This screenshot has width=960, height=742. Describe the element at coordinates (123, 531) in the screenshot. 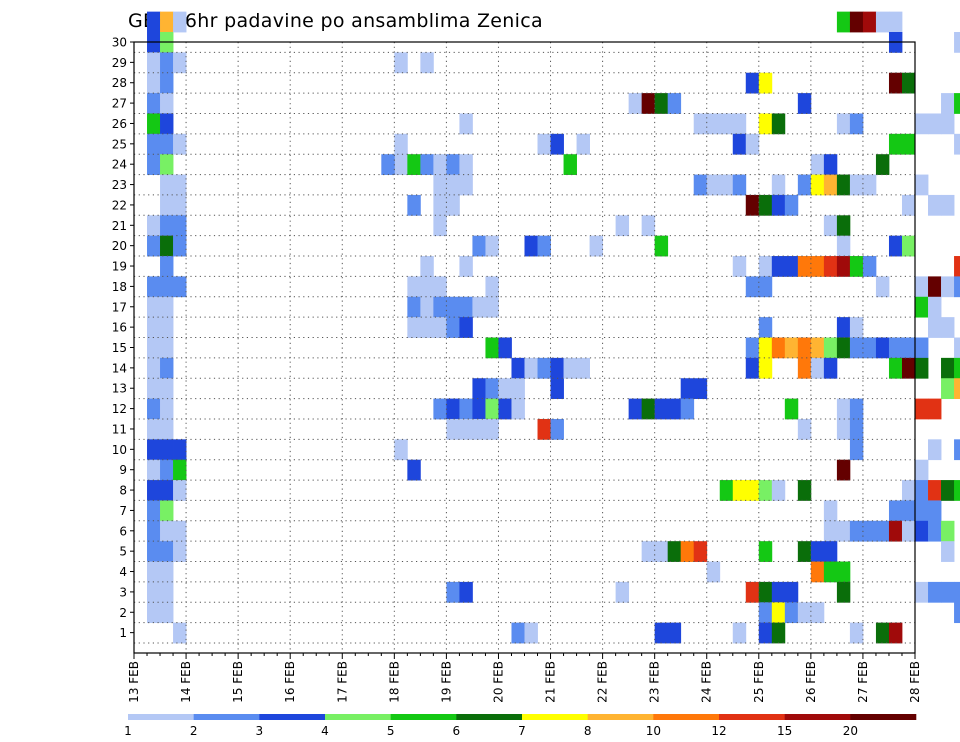

I see `y-tick-label: 6` at that location.